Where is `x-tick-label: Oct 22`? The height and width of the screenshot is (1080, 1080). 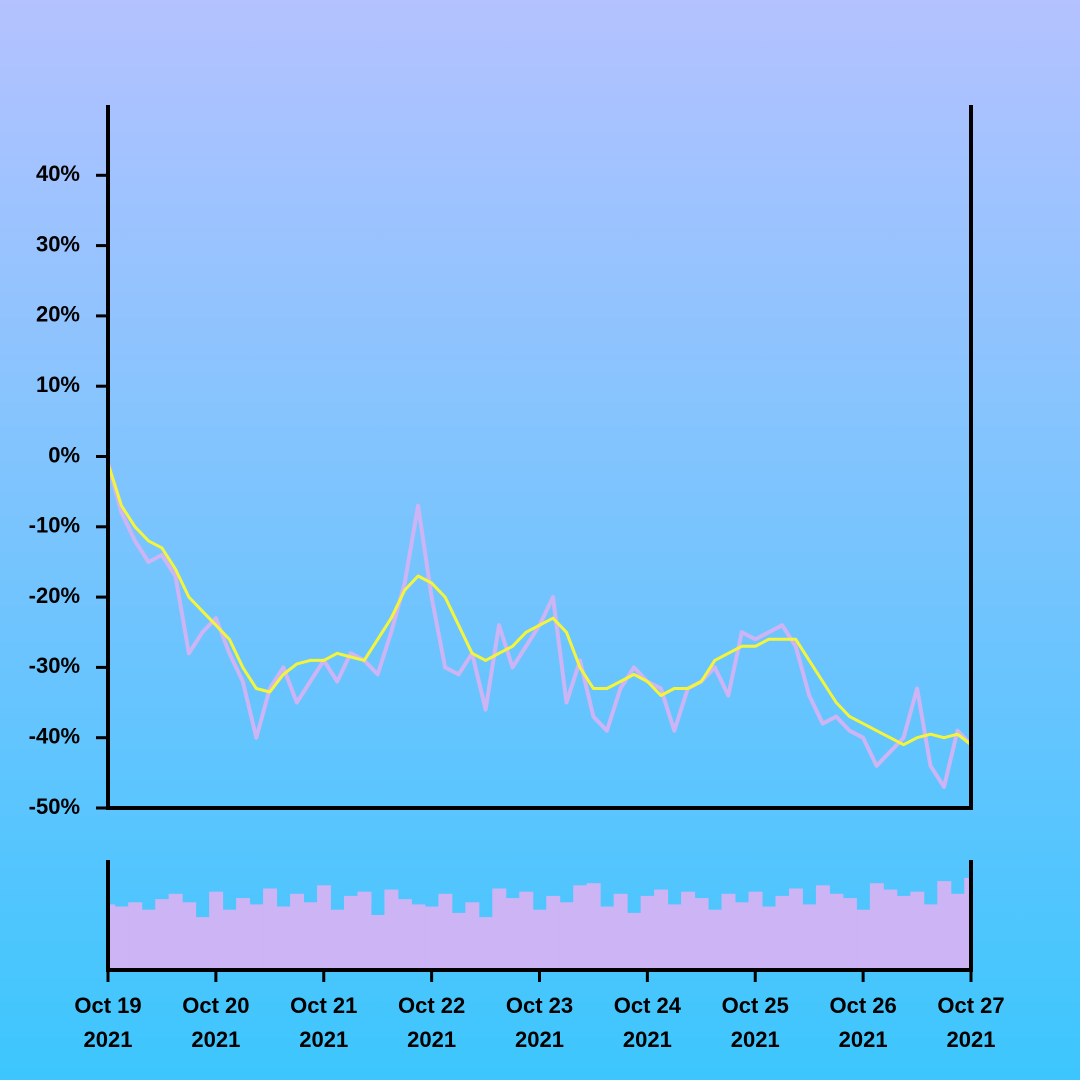
x-tick-label: Oct 22 is located at coordinates (431, 1005).